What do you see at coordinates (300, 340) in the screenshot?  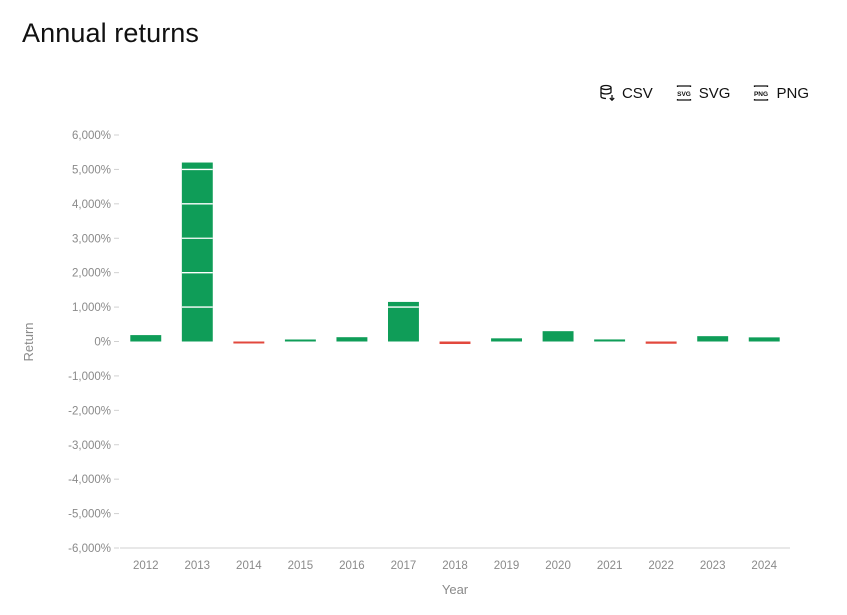 I see `bar-2015` at bounding box center [300, 340].